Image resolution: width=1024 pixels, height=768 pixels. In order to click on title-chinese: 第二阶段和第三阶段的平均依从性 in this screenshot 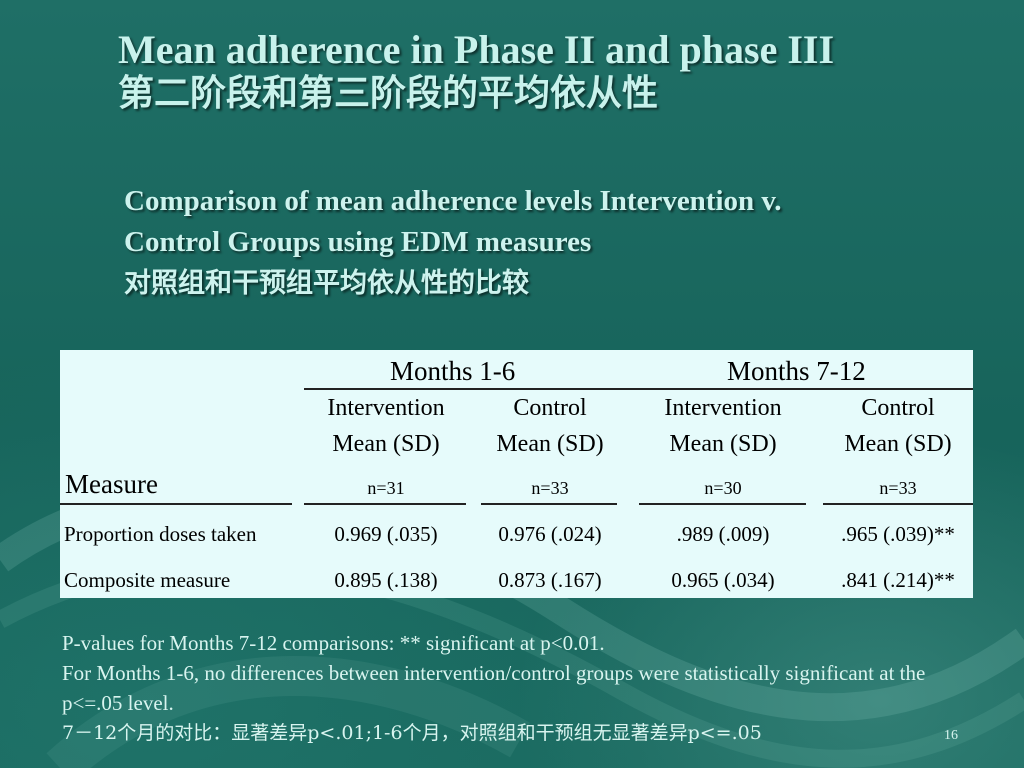, I will do `click(388, 93)`.